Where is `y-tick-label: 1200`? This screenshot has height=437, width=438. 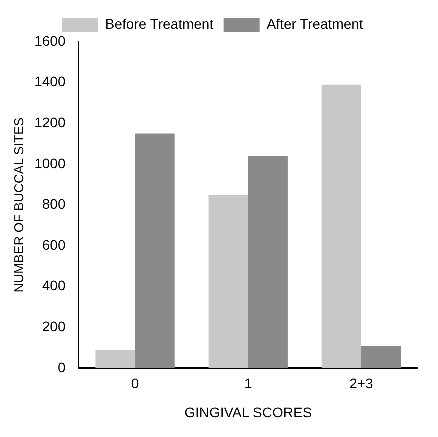 y-tick-label: 1200 is located at coordinates (50, 122).